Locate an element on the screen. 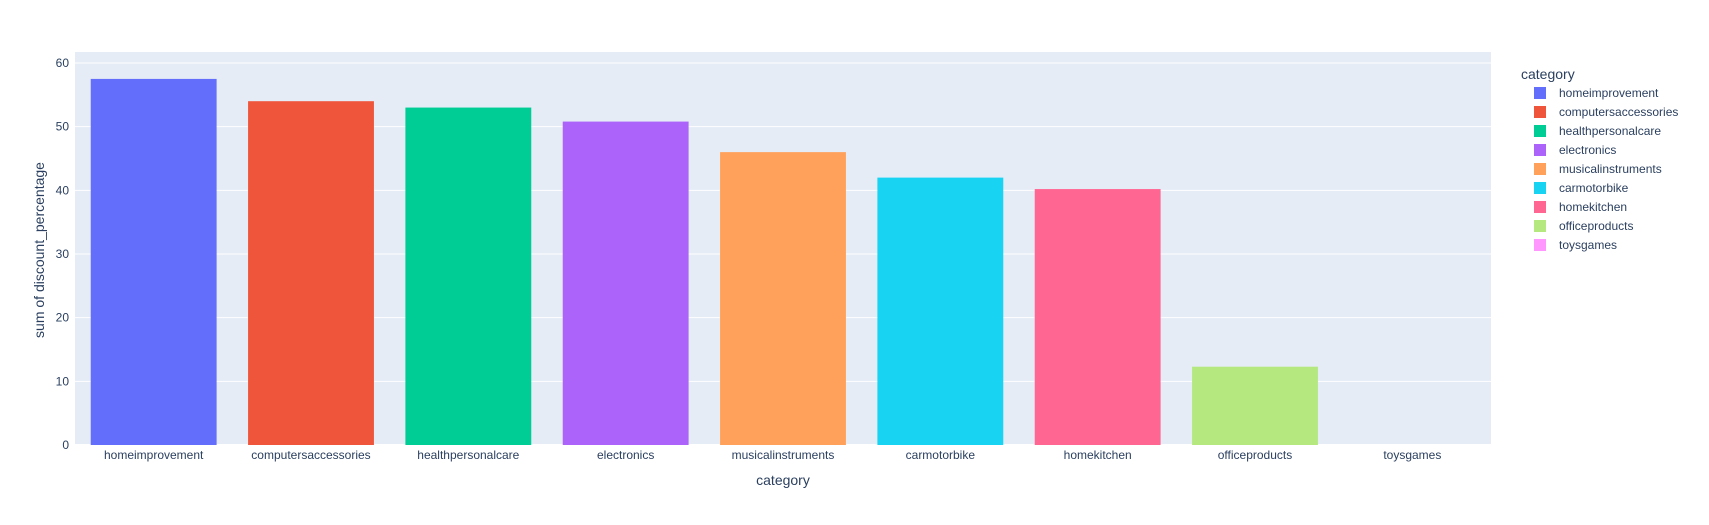 The width and height of the screenshot is (1709, 525). x-tick-label: healthpersonalcare is located at coordinates (468, 455).